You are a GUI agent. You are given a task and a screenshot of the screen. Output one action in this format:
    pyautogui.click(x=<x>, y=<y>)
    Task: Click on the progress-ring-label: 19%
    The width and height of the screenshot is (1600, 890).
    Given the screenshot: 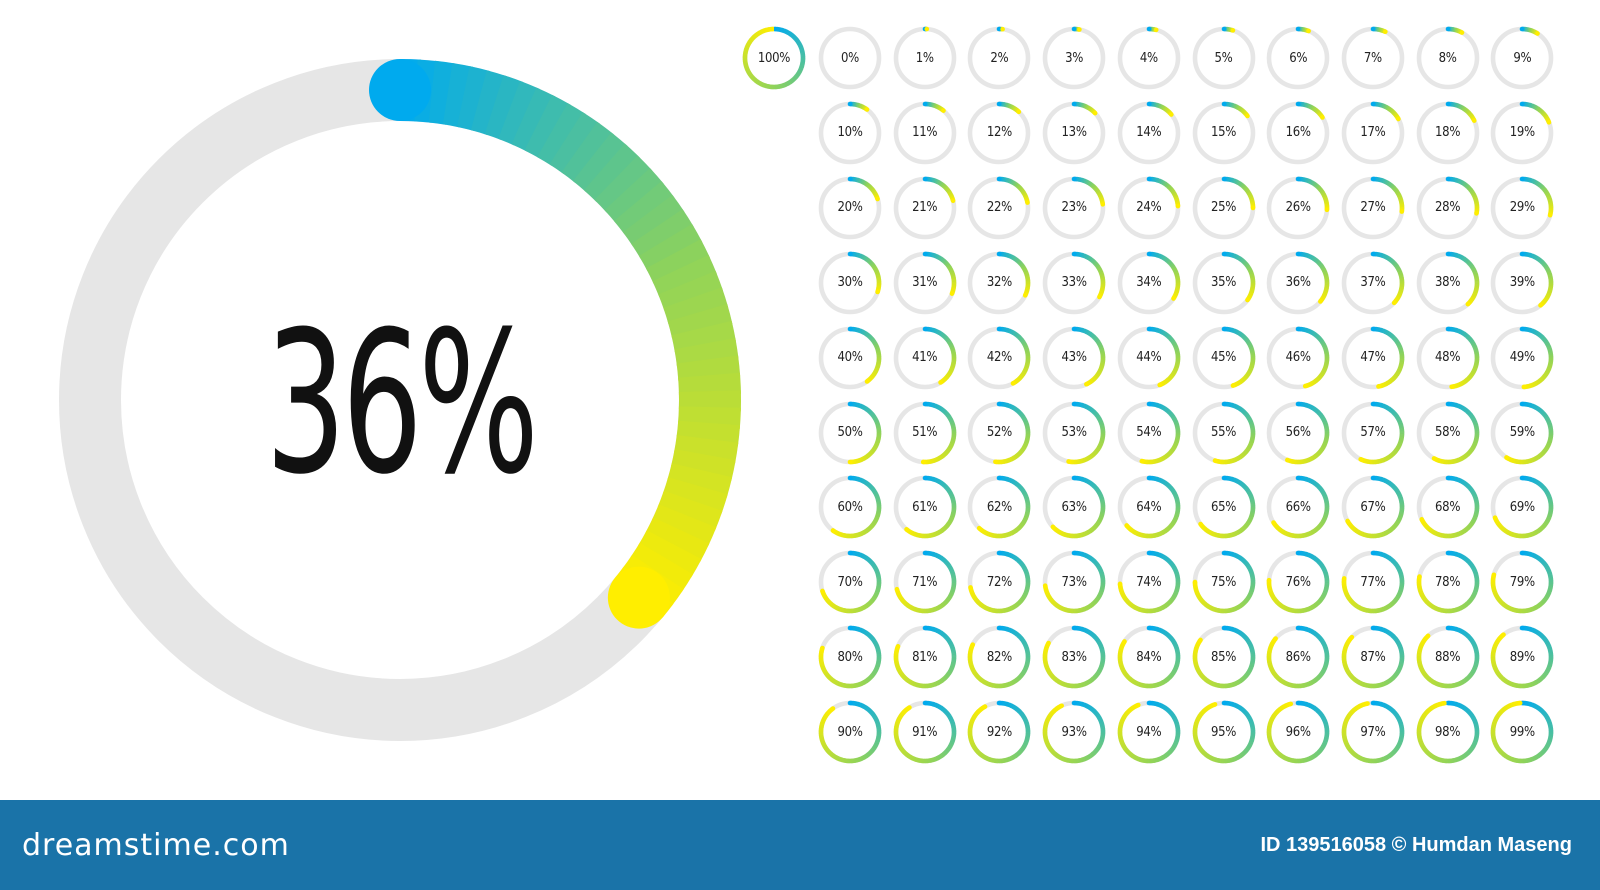 What is the action you would take?
    pyautogui.click(x=1522, y=133)
    